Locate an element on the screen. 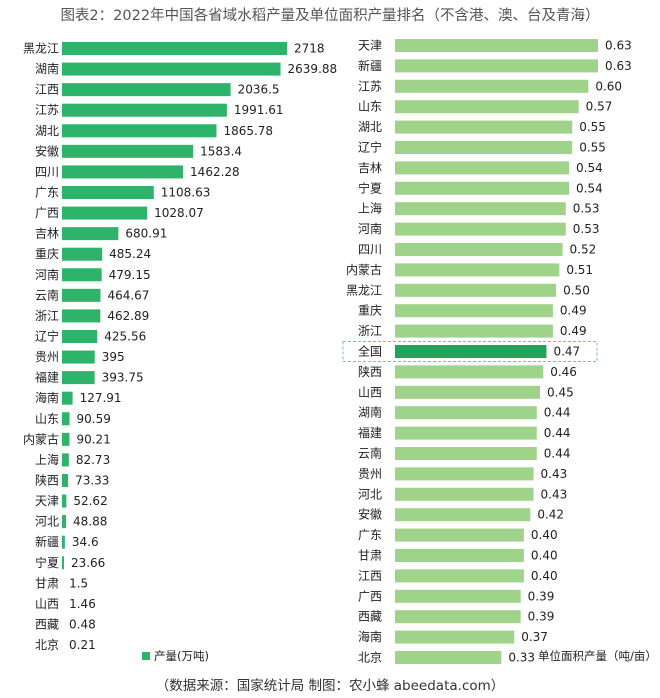  value-label: 485.24 is located at coordinates (130, 254).